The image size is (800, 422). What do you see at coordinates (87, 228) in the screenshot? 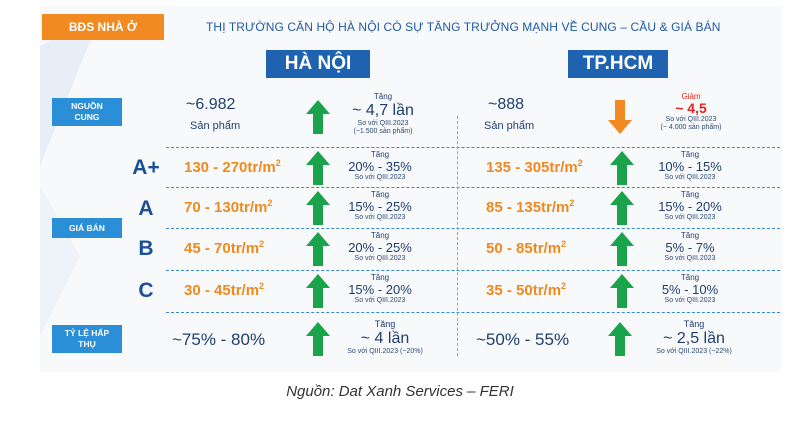
I see `label-price: GIÁ BÁN` at bounding box center [87, 228].